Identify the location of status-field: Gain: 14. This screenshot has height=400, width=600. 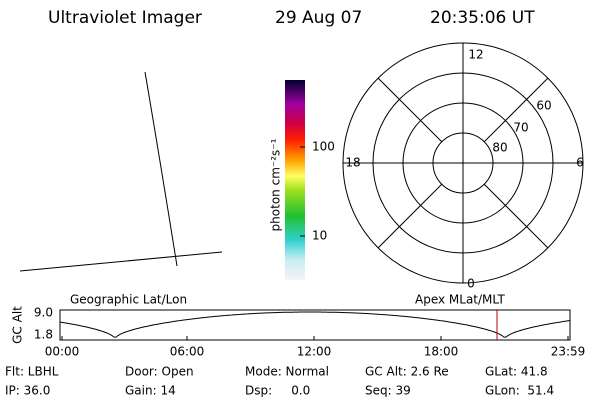
(150, 391).